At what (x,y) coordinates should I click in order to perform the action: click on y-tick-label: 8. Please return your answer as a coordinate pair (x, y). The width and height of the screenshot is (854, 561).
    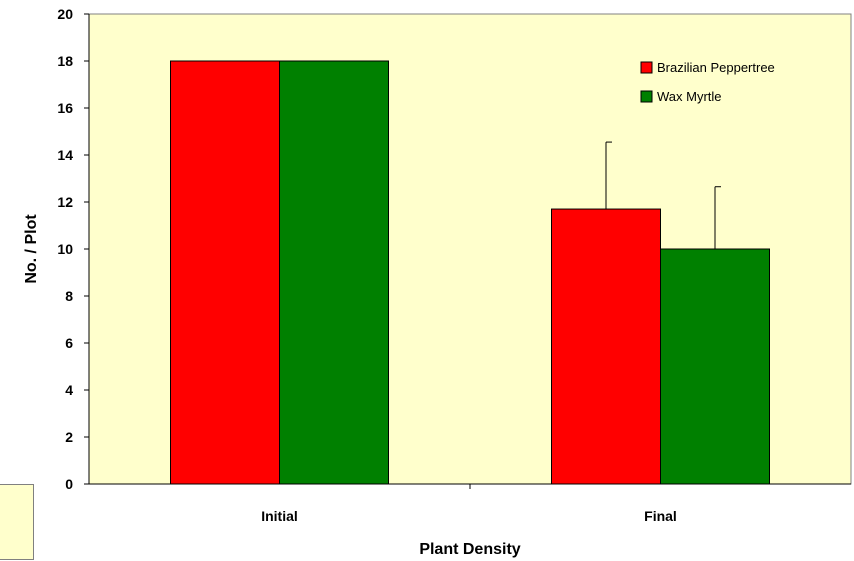
    Looking at the image, I should click on (69, 296).